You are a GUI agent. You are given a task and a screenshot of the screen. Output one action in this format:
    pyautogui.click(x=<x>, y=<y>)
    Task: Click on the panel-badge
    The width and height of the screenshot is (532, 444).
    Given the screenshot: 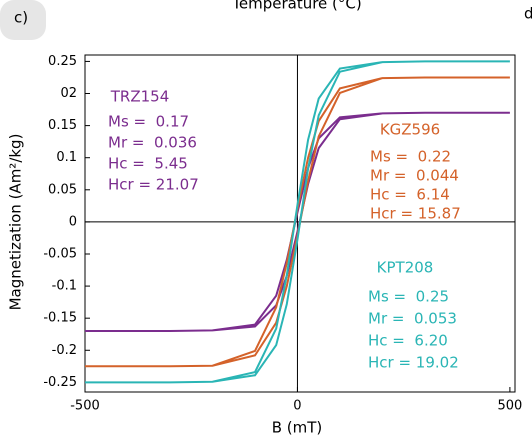 What is the action you would take?
    pyautogui.click(x=23, y=20)
    